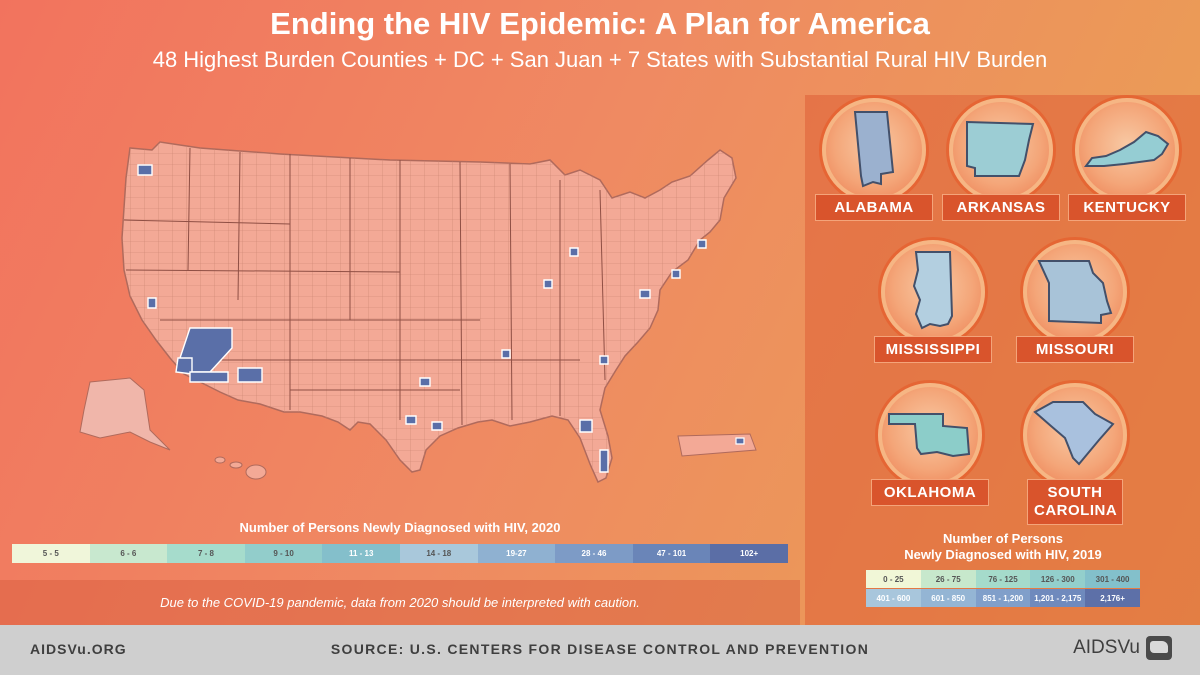 This screenshot has height=675, width=1200. What do you see at coordinates (702, 244) in the screenshot?
I see `county-boston` at bounding box center [702, 244].